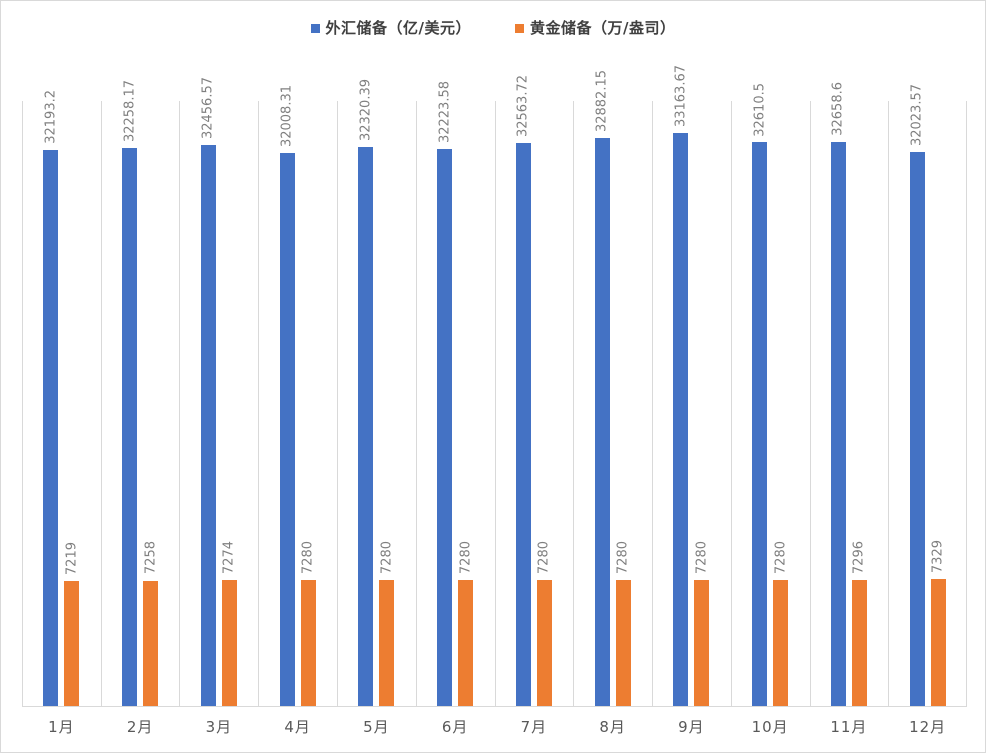 The image size is (986, 753). I want to click on gold-reserves-value-label: 7258, so click(151, 558).